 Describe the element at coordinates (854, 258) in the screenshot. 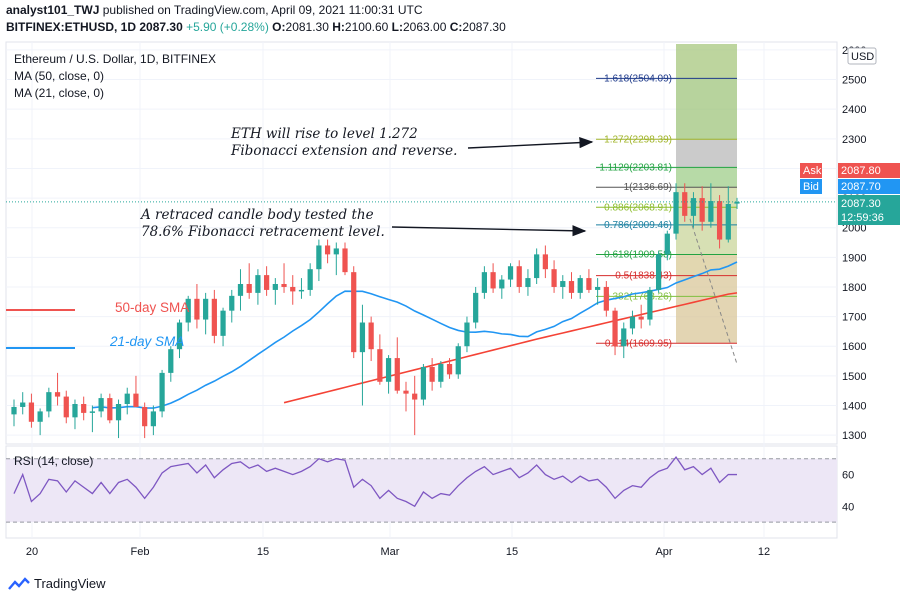

I see `price-tick-label: 1900` at that location.